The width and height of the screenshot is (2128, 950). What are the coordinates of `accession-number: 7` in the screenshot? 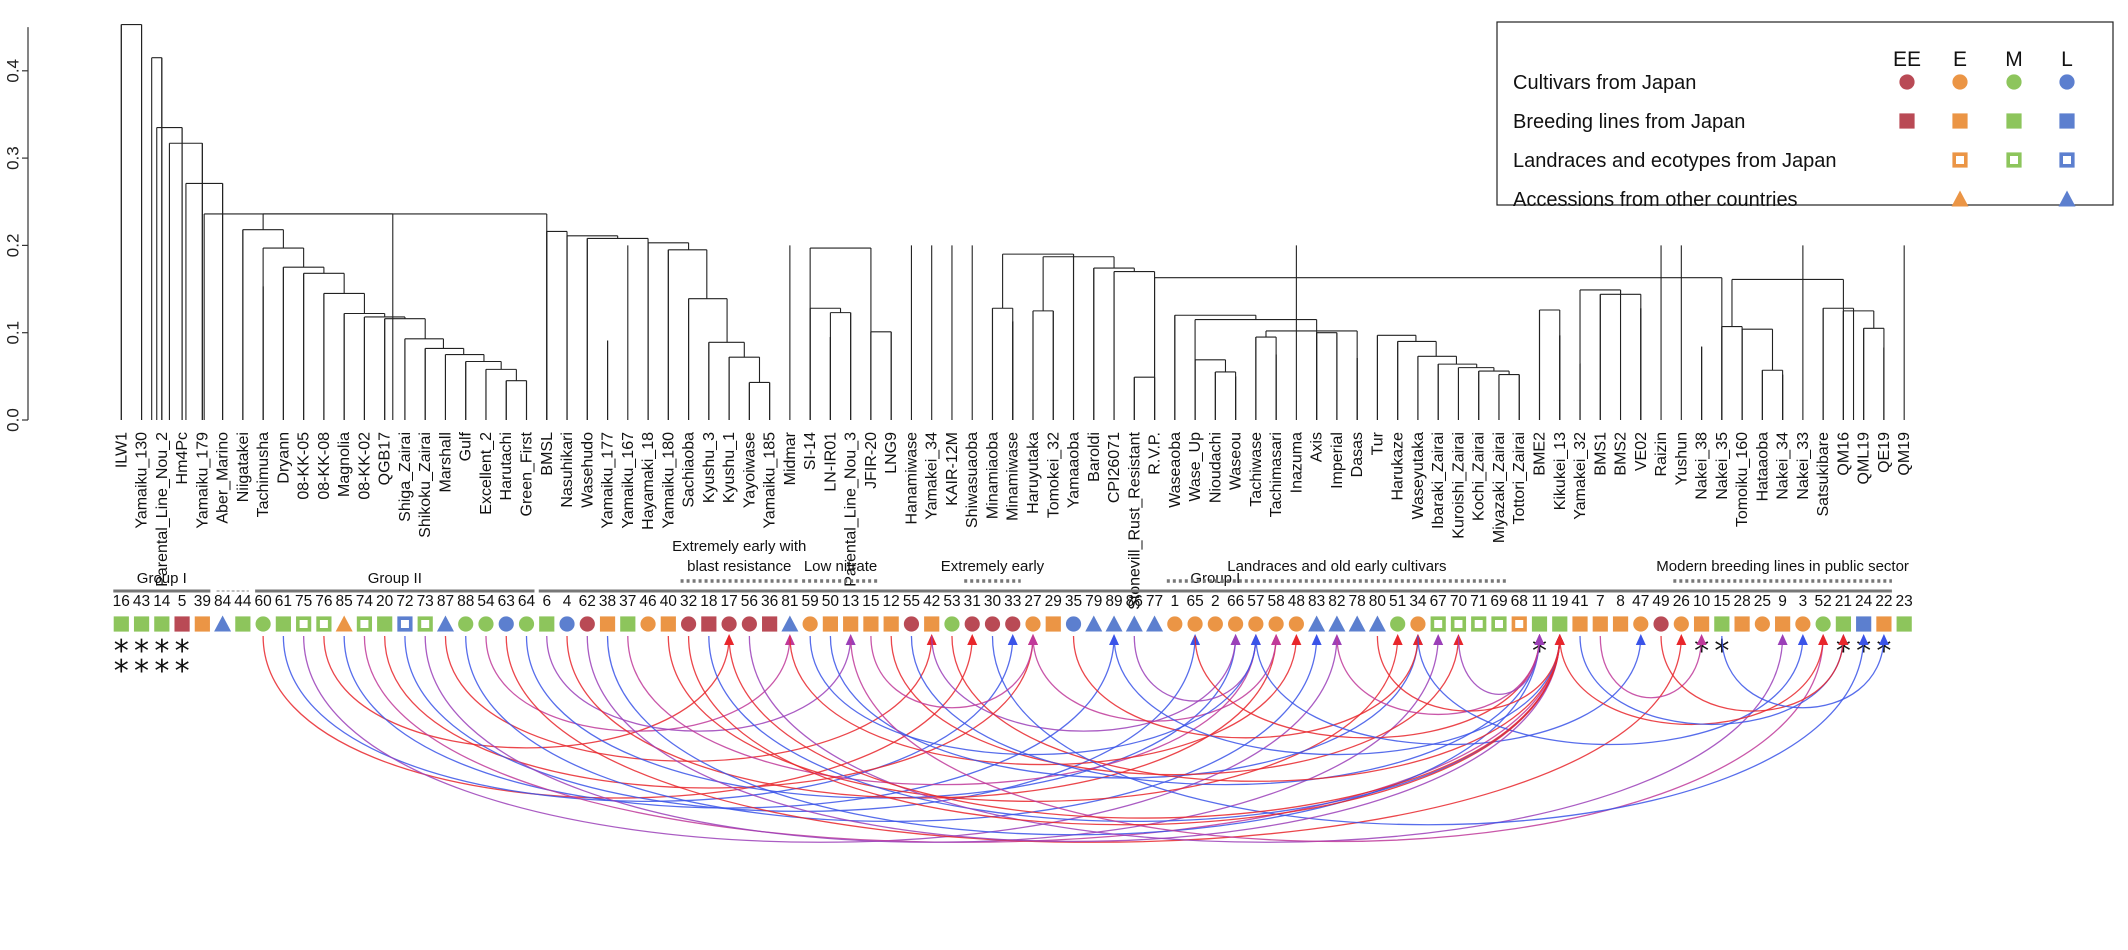 It's located at (1600, 601).